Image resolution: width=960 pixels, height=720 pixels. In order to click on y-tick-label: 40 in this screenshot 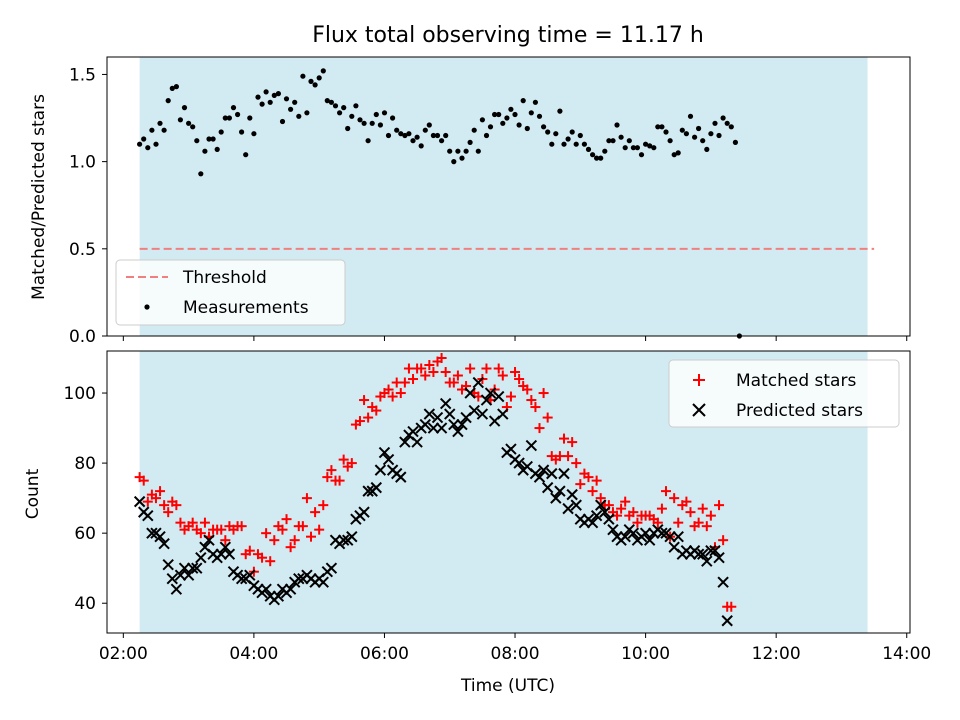, I will do `click(85, 604)`.